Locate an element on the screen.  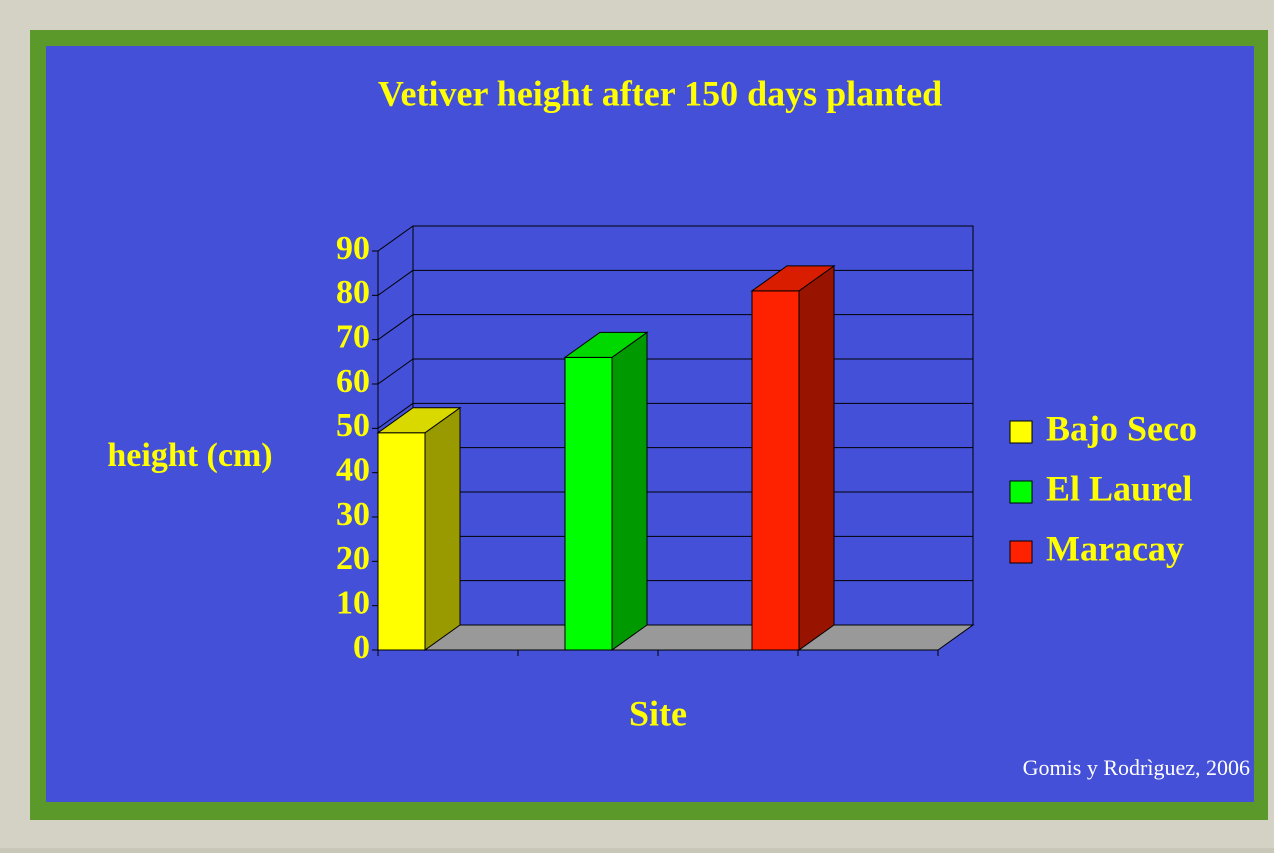
source: Gomis y Rodrìguez, 2006 is located at coordinates (1136, 767).